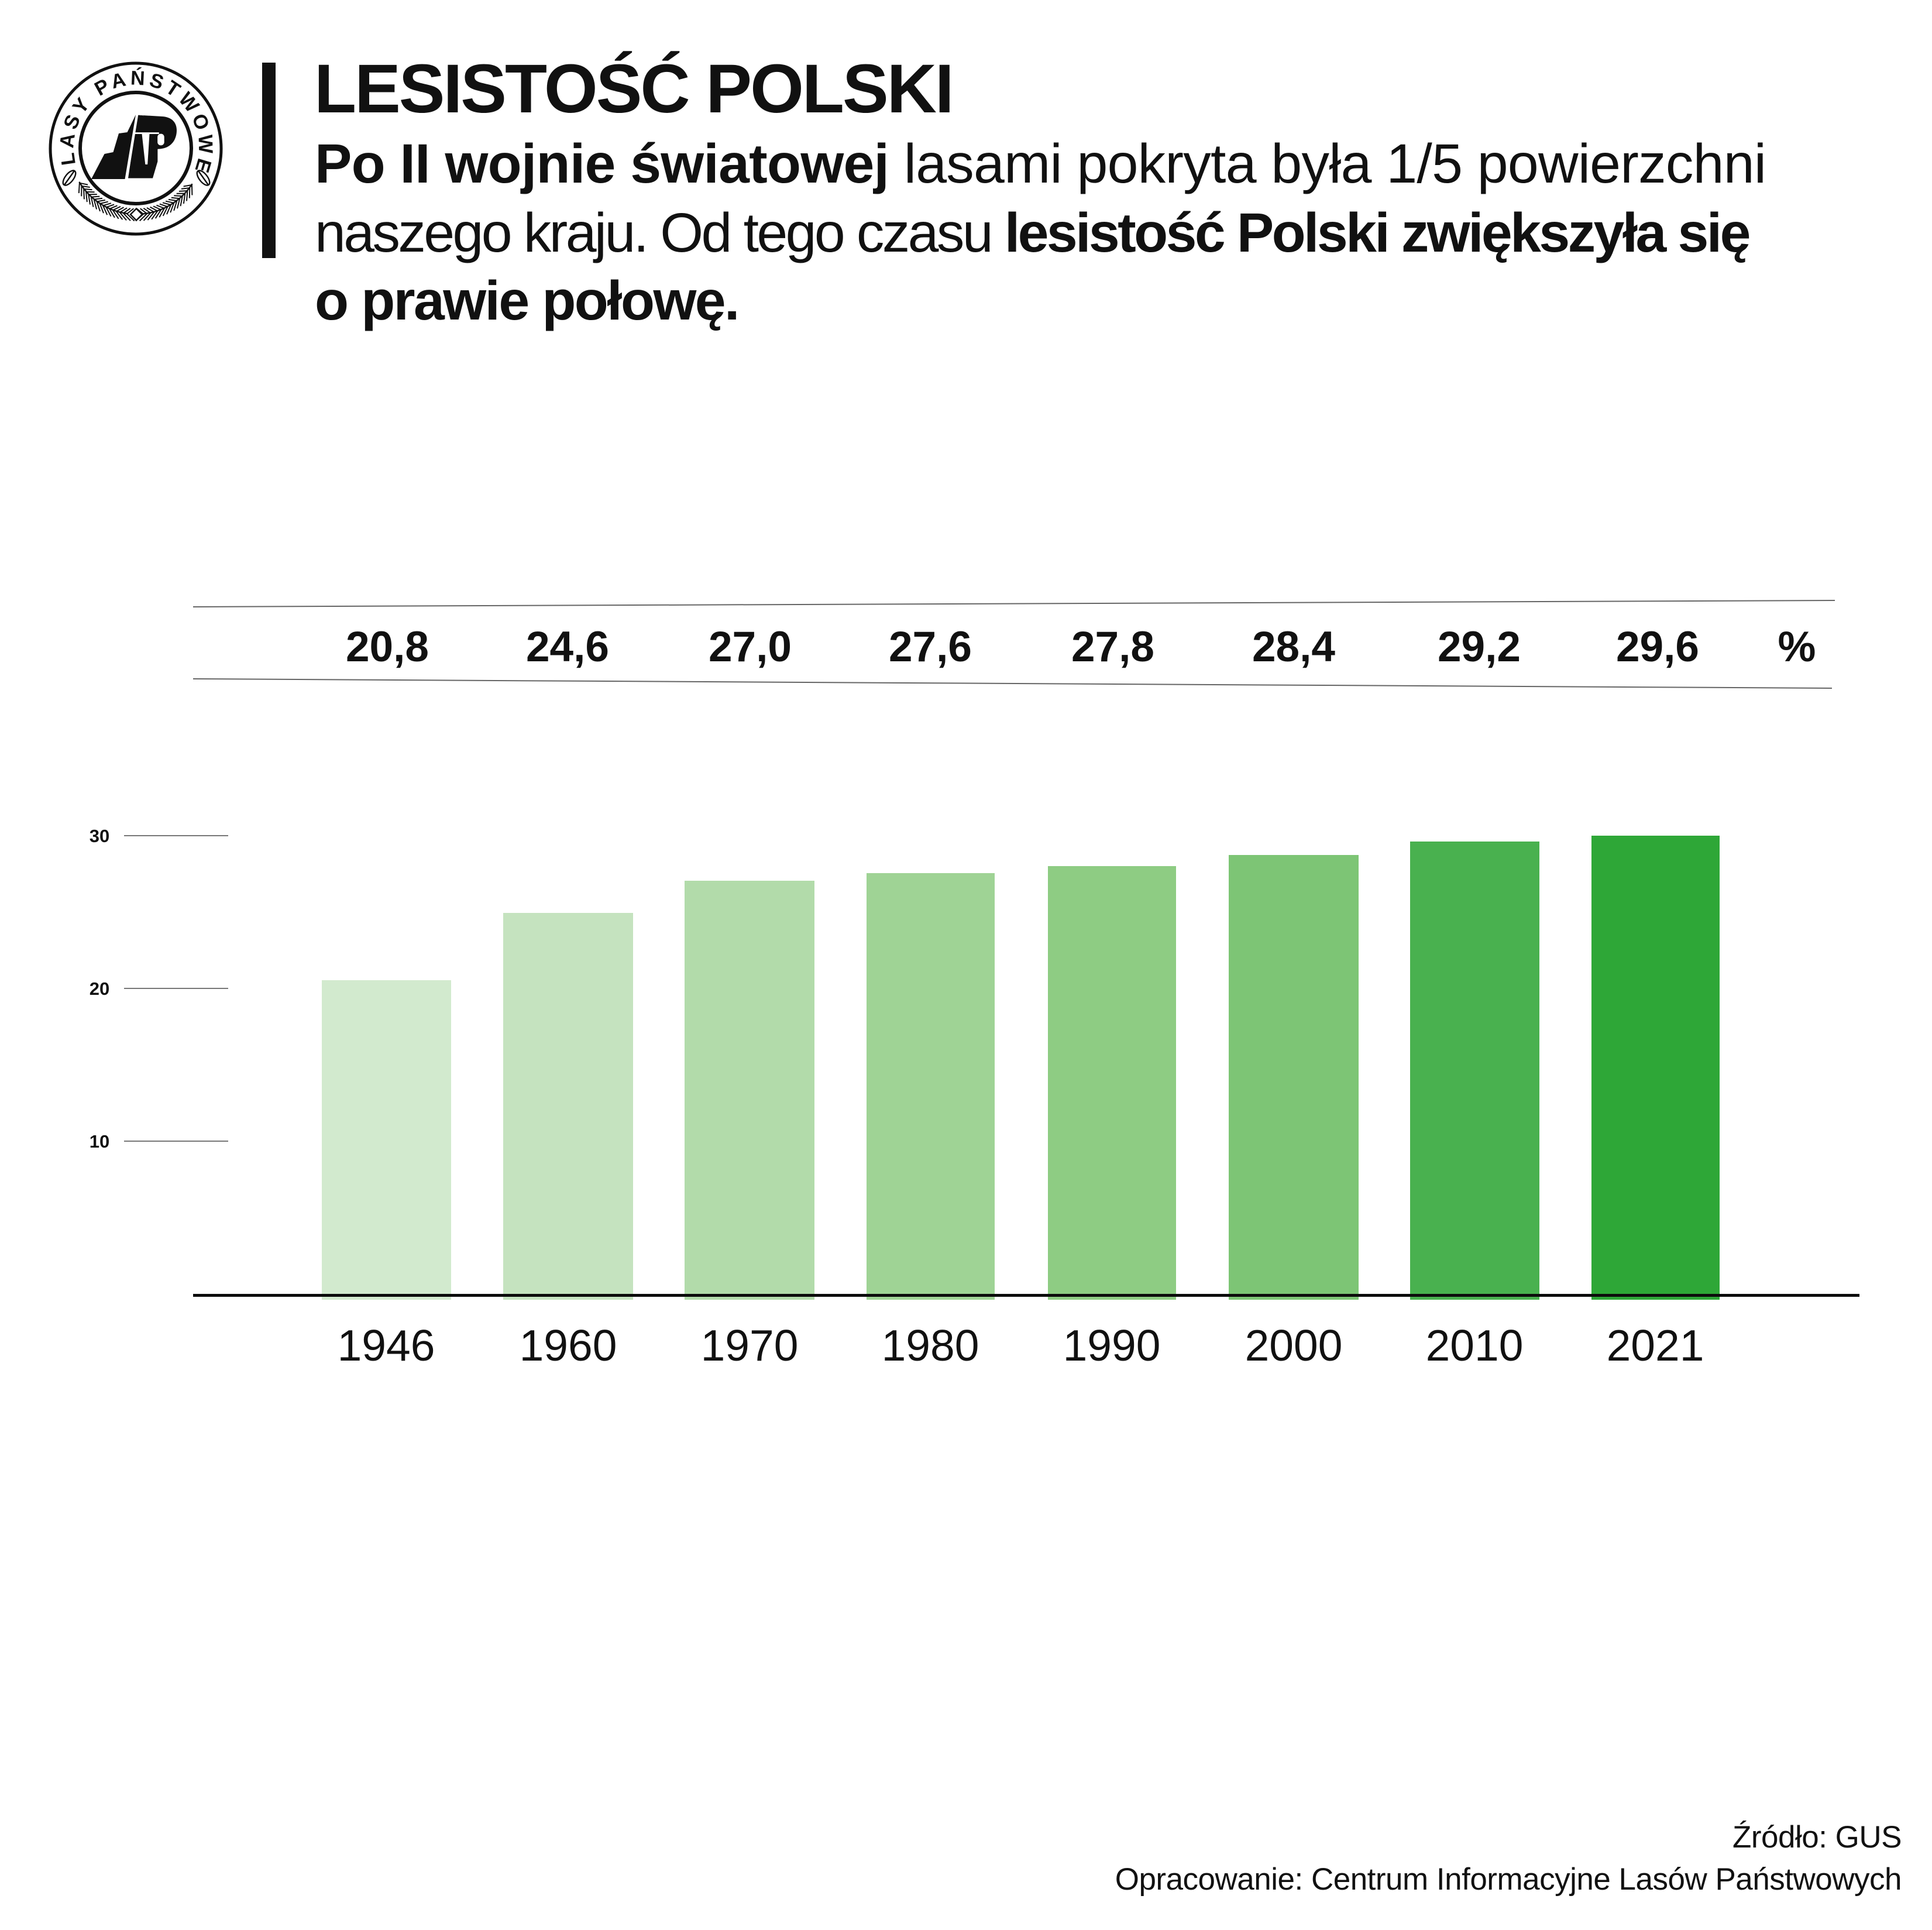 Image resolution: width=1932 pixels, height=1930 pixels. What do you see at coordinates (1112, 1345) in the screenshot?
I see `svg-text: 1990` at bounding box center [1112, 1345].